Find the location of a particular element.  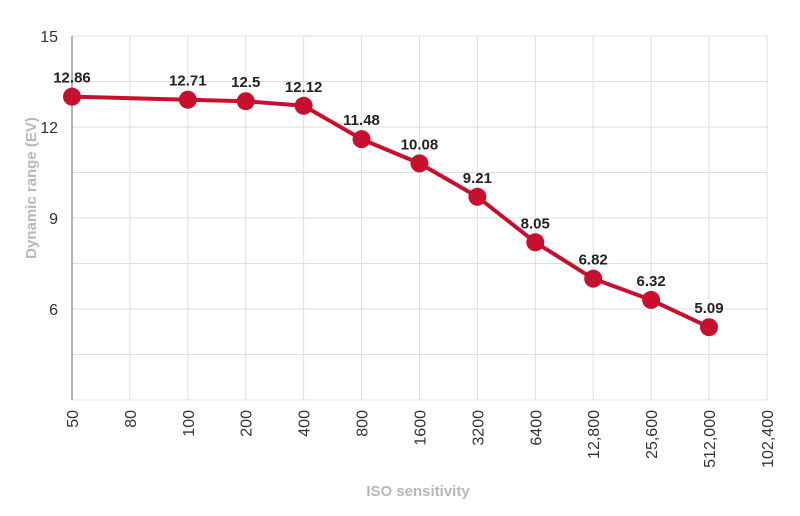

y-tick-label: 15 is located at coordinates (49, 37).